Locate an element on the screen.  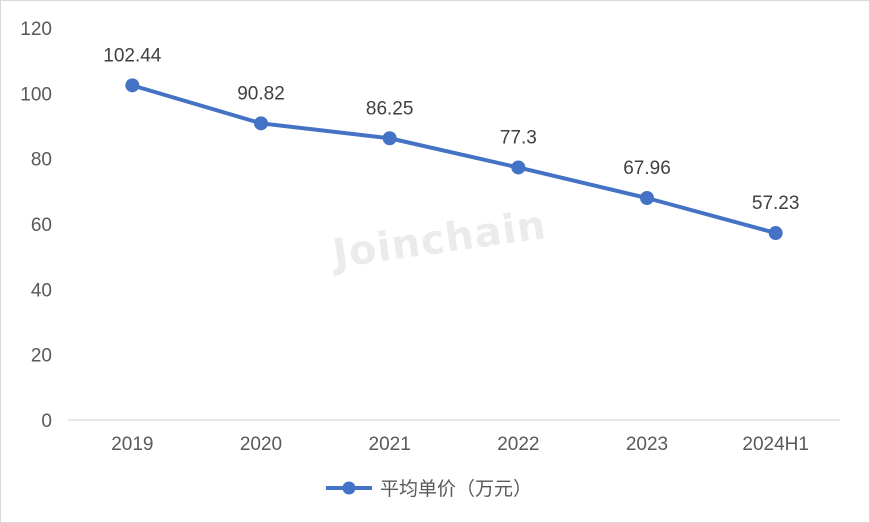
y-tick-label: 0 is located at coordinates (46, 421).